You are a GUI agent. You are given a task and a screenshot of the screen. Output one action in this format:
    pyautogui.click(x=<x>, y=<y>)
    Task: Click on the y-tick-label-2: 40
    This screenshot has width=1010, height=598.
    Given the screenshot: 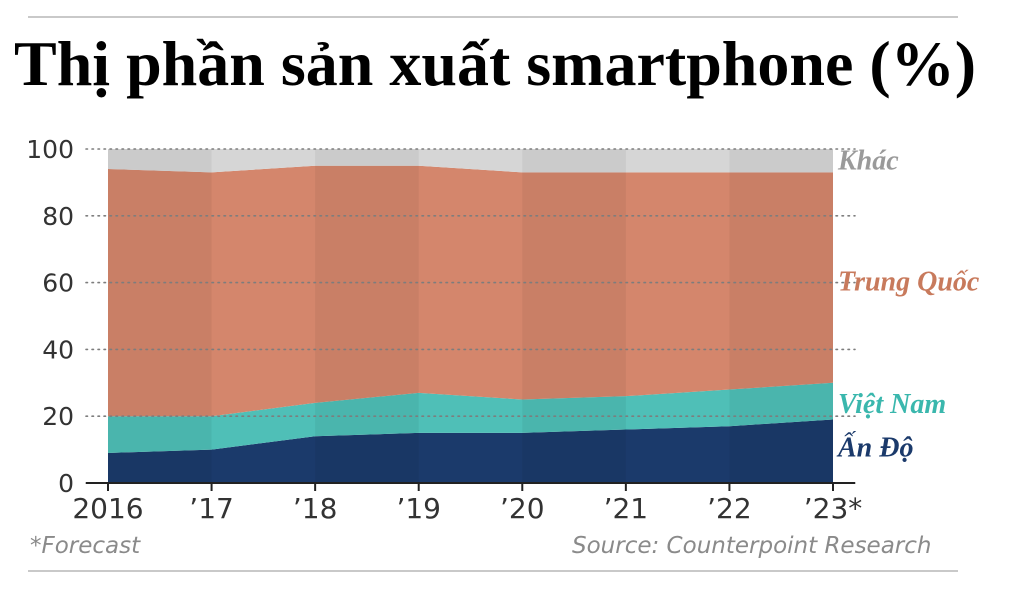 What is the action you would take?
    pyautogui.click(x=58, y=349)
    